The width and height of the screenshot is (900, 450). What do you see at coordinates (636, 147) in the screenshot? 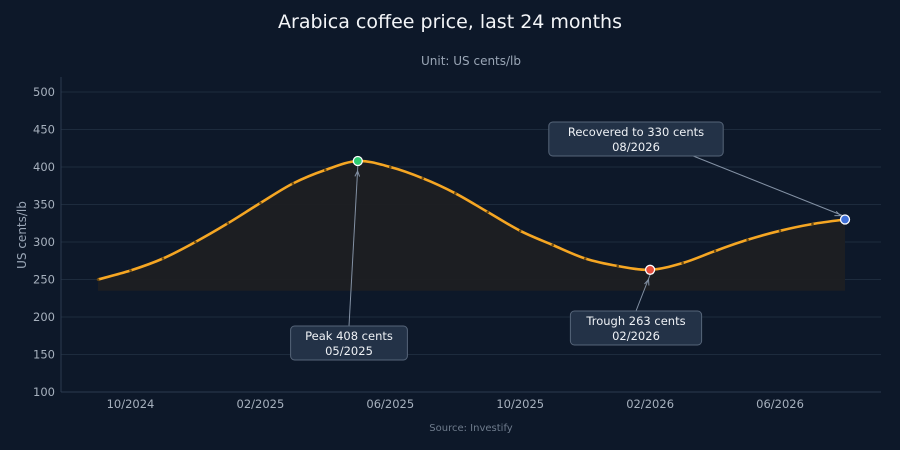
I see `annotation-sublabel: 08/2026` at bounding box center [636, 147].